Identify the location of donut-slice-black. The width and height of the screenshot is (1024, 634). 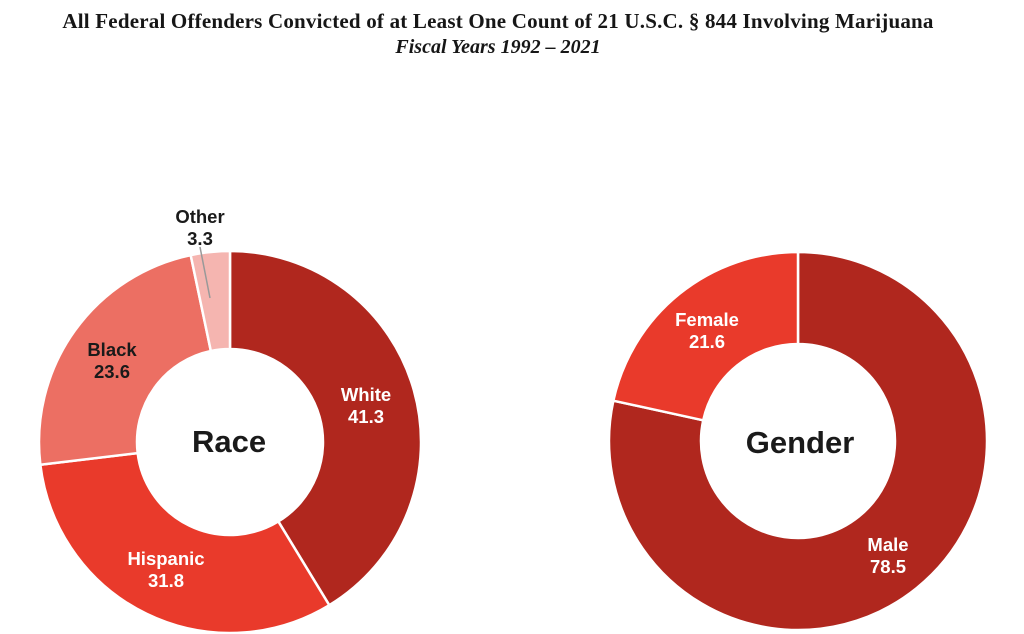
(125, 360).